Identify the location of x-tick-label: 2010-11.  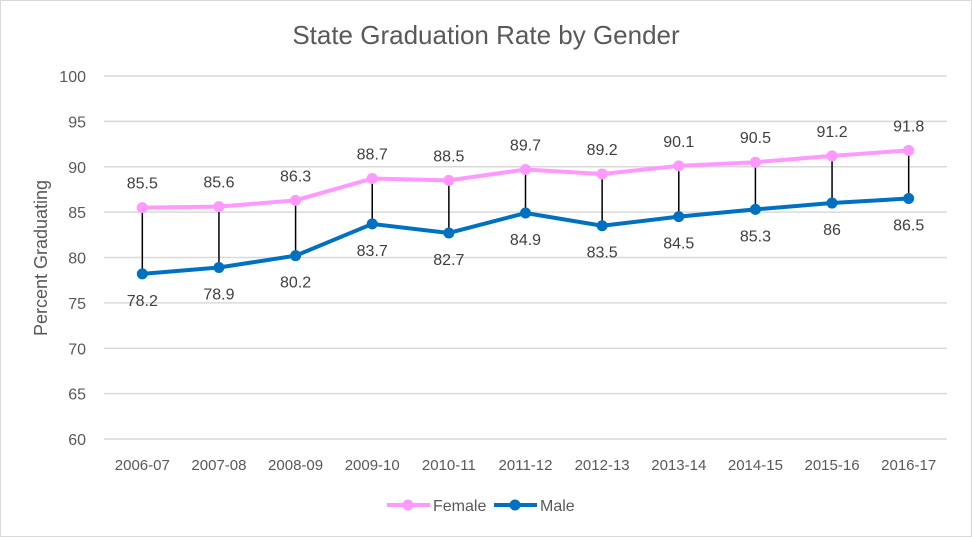
(449, 465).